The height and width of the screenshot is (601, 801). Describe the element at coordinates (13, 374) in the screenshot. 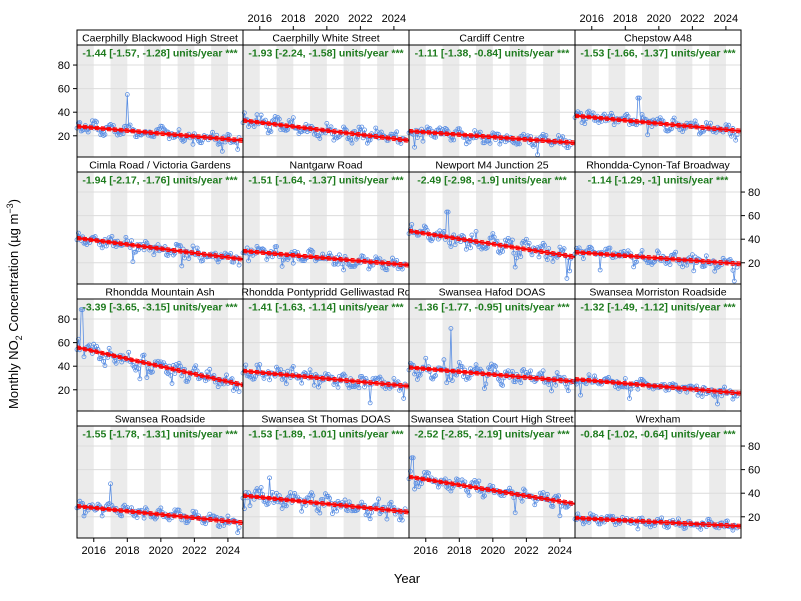

I see `y-axis-title-main: Monthly NO` at that location.